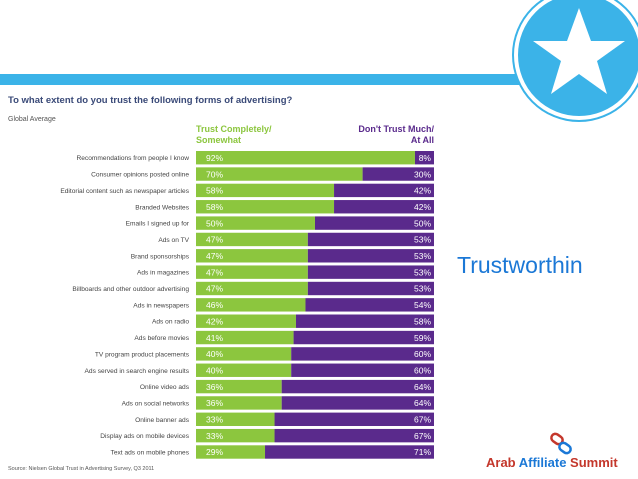 This screenshot has width=638, height=479. What do you see at coordinates (214, 338) in the screenshot?
I see `value-label-trust: 41%` at bounding box center [214, 338].